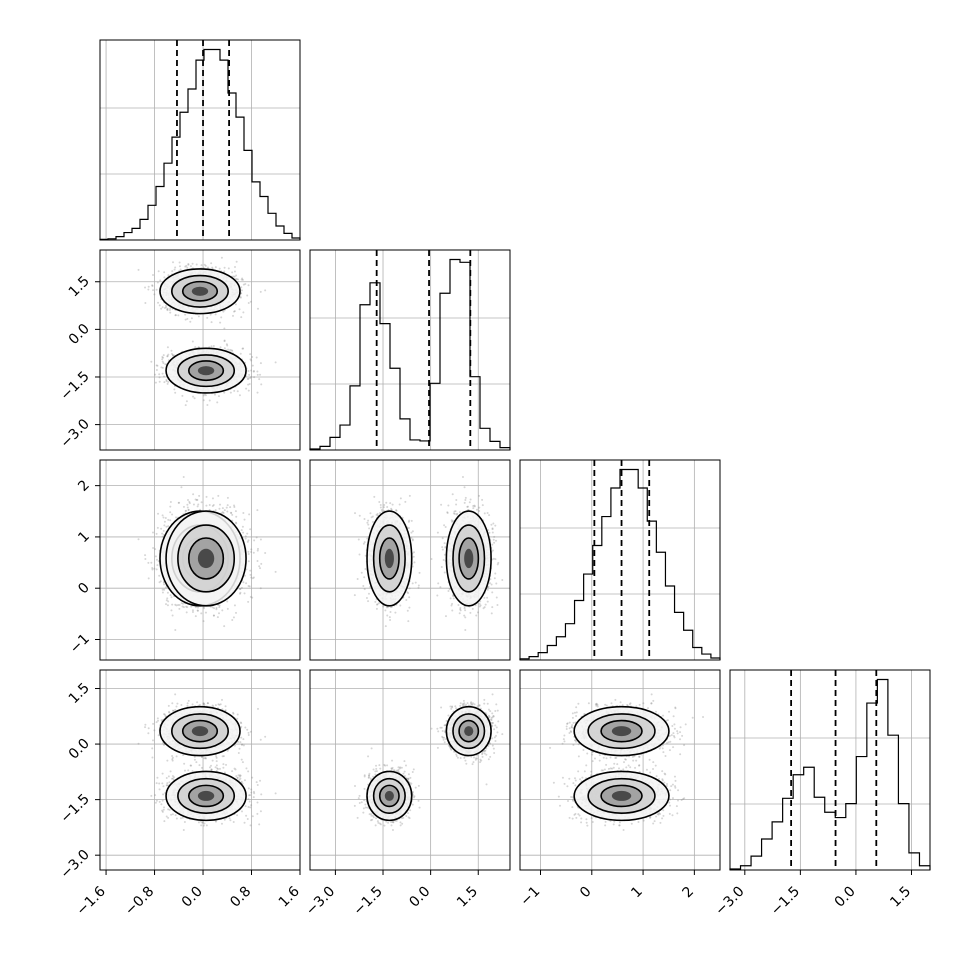 The width and height of the screenshot is (970, 970). What do you see at coordinates (79, 286) in the screenshot?
I see `y-tick-label: 1.5` at bounding box center [79, 286].